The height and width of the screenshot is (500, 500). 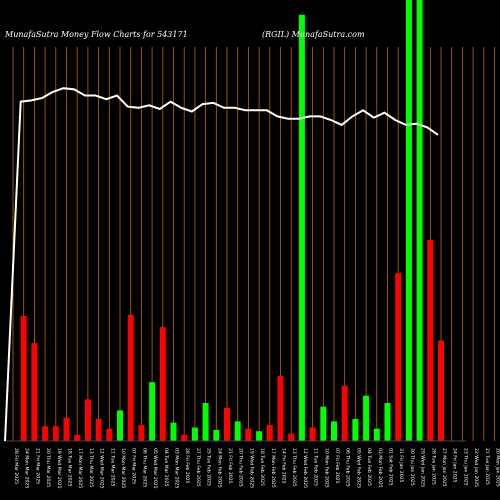 What do you see at coordinates (96, 34) in the screenshot?
I see `chart-title-left: MunafaSutra Money Flow Charts for 543171` at bounding box center [96, 34].